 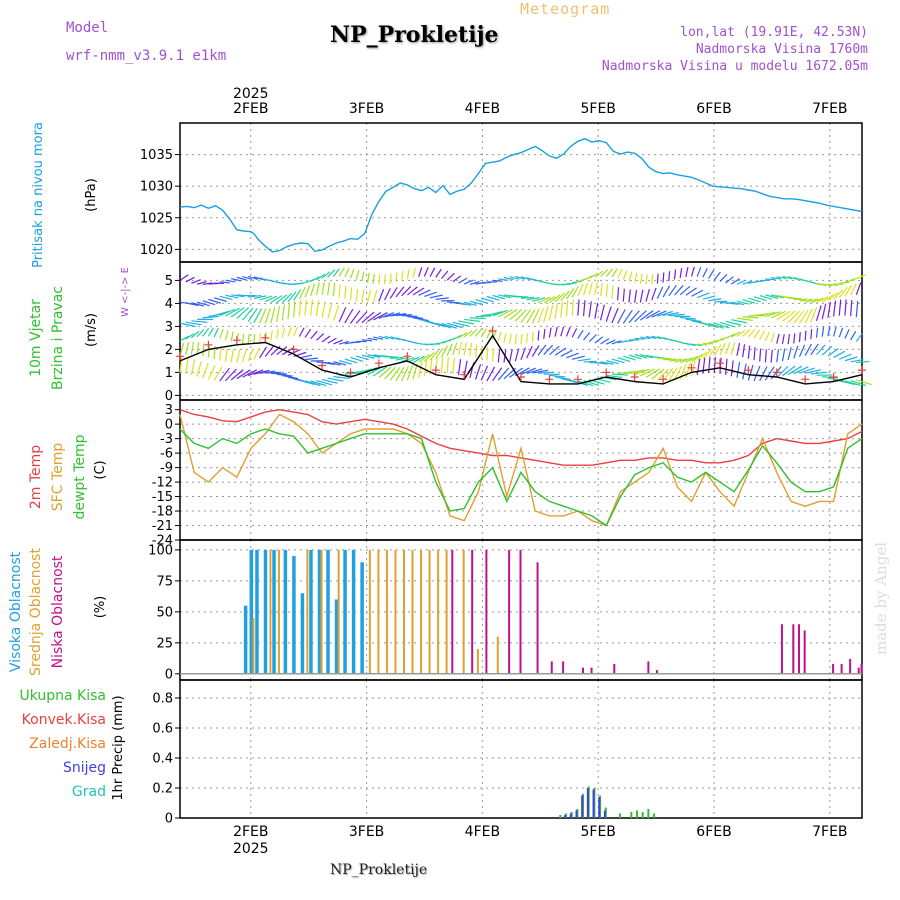 I want to click on panel-frame, so click(x=521, y=749).